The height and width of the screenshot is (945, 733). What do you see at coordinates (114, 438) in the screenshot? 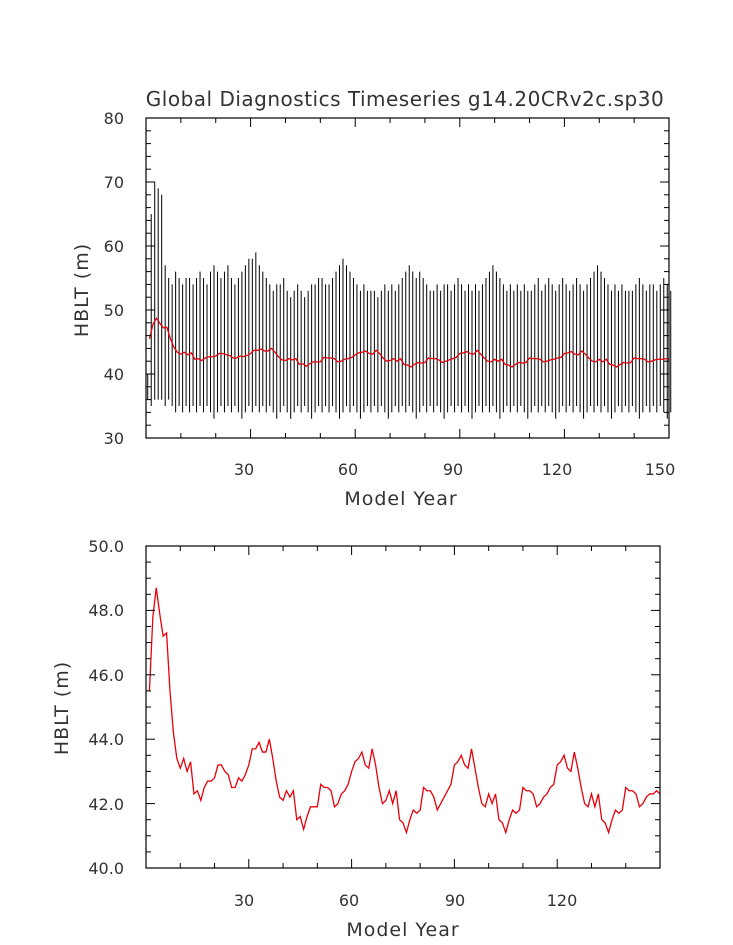
I see `y-tick-label: 30` at bounding box center [114, 438].